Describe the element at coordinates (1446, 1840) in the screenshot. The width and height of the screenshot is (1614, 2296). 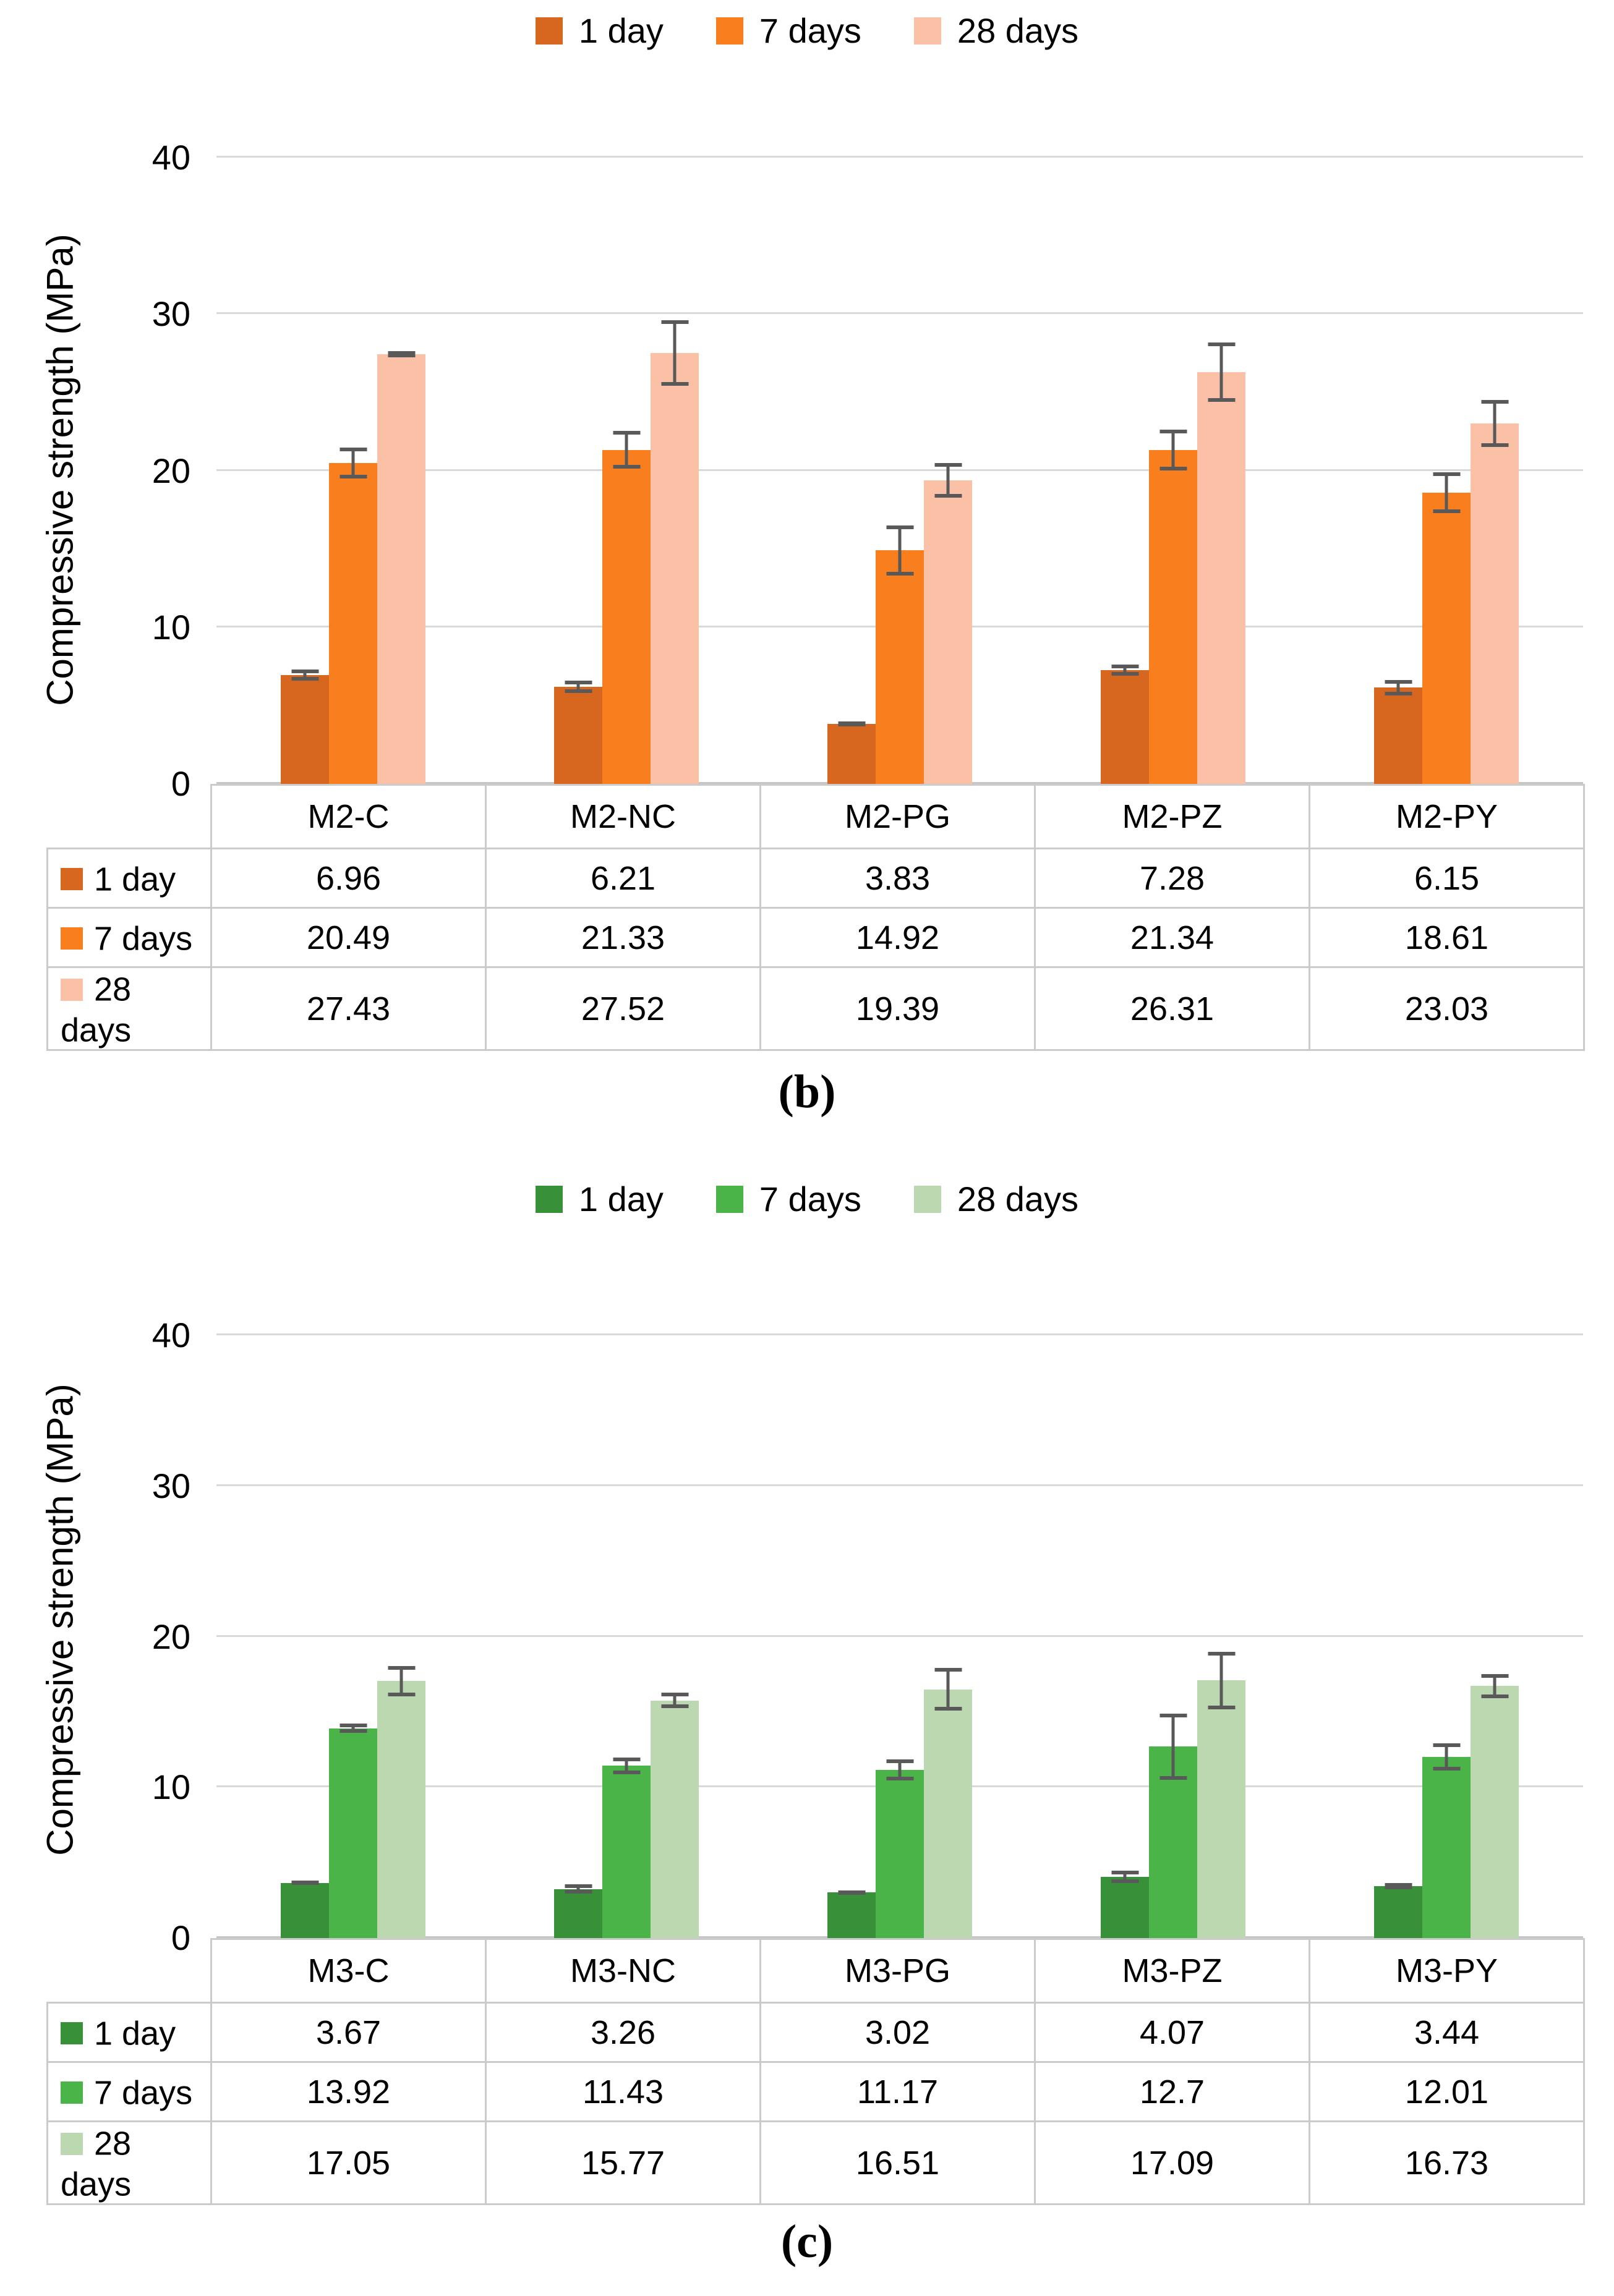
I see `bar-m3-py-7-days` at that location.